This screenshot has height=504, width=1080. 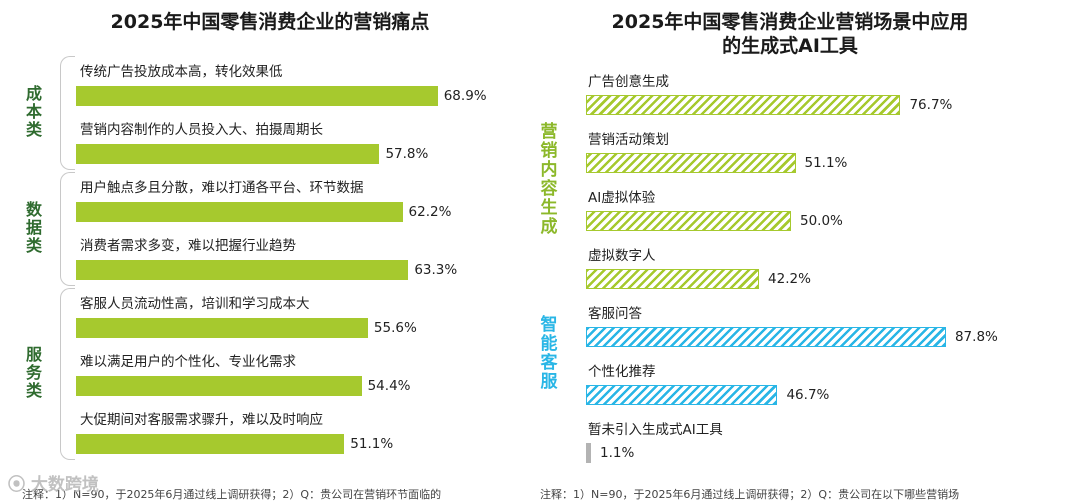 What do you see at coordinates (789, 279) in the screenshot?
I see `value-label: 42.2%` at bounding box center [789, 279].